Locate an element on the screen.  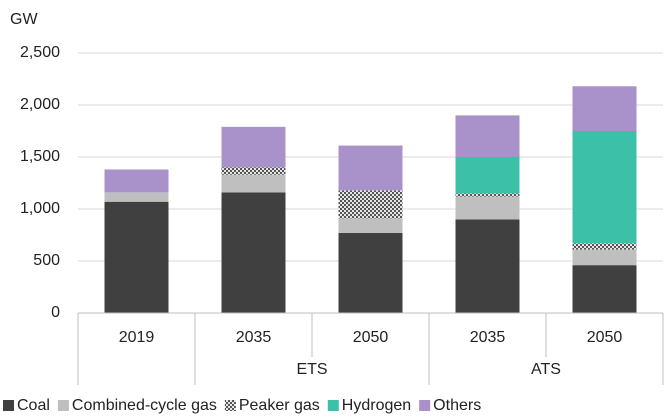
legend-label: Combined-cycle gas is located at coordinates (144, 405).